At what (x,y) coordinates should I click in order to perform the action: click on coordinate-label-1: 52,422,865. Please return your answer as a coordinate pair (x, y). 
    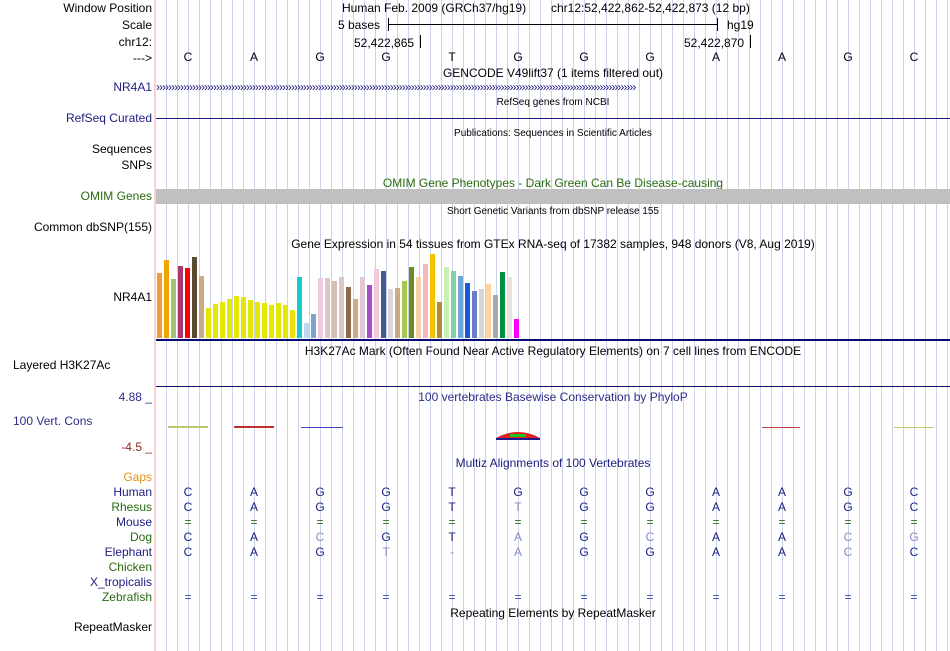
    Looking at the image, I should click on (384, 43).